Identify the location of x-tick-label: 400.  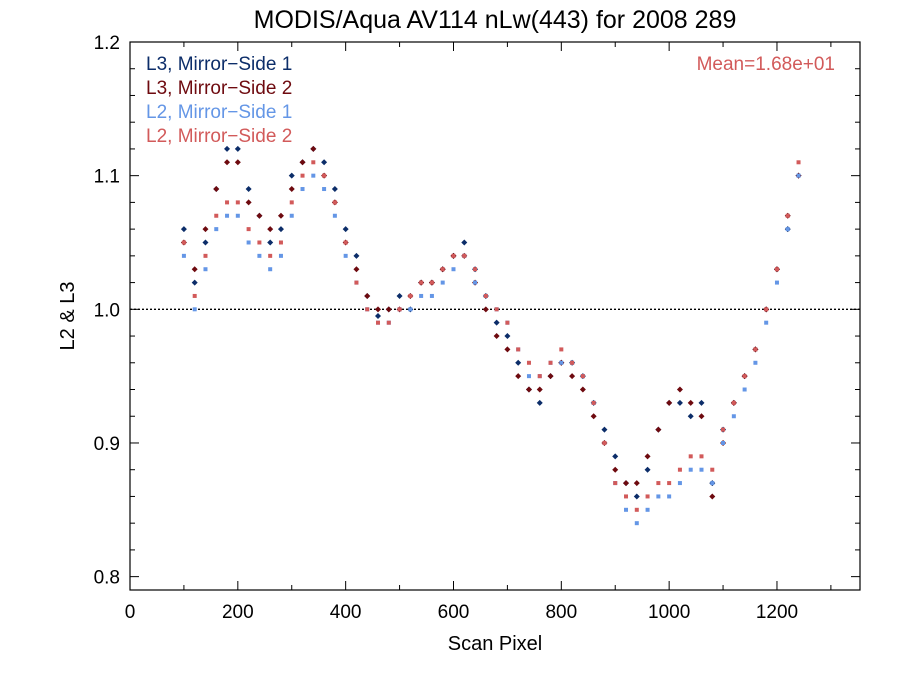
(346, 612).